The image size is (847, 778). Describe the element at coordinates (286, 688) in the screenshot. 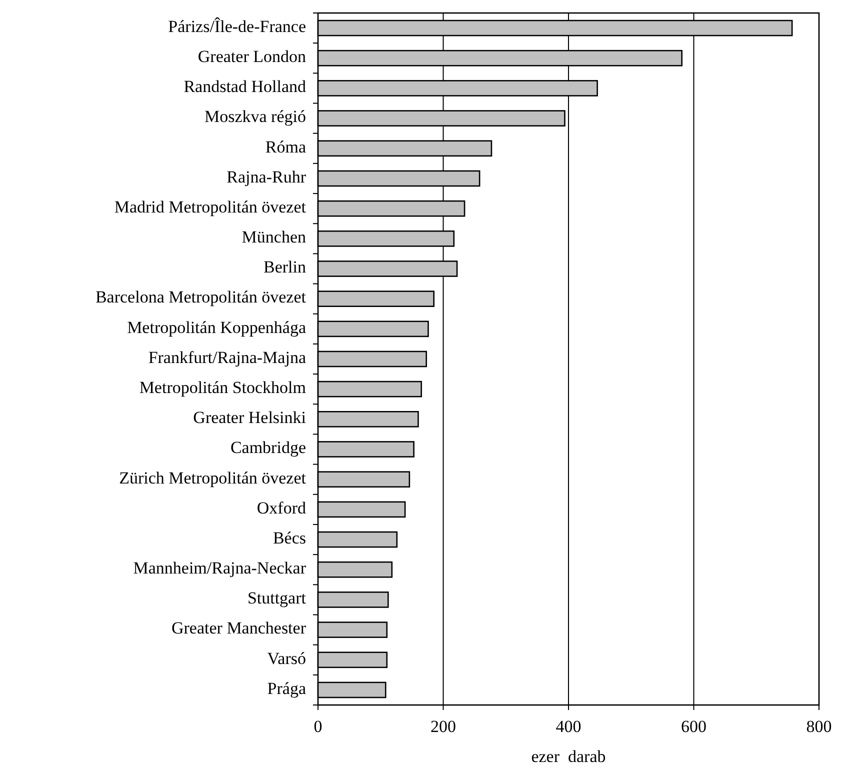

I see `y-tick-label: Prága` at that location.